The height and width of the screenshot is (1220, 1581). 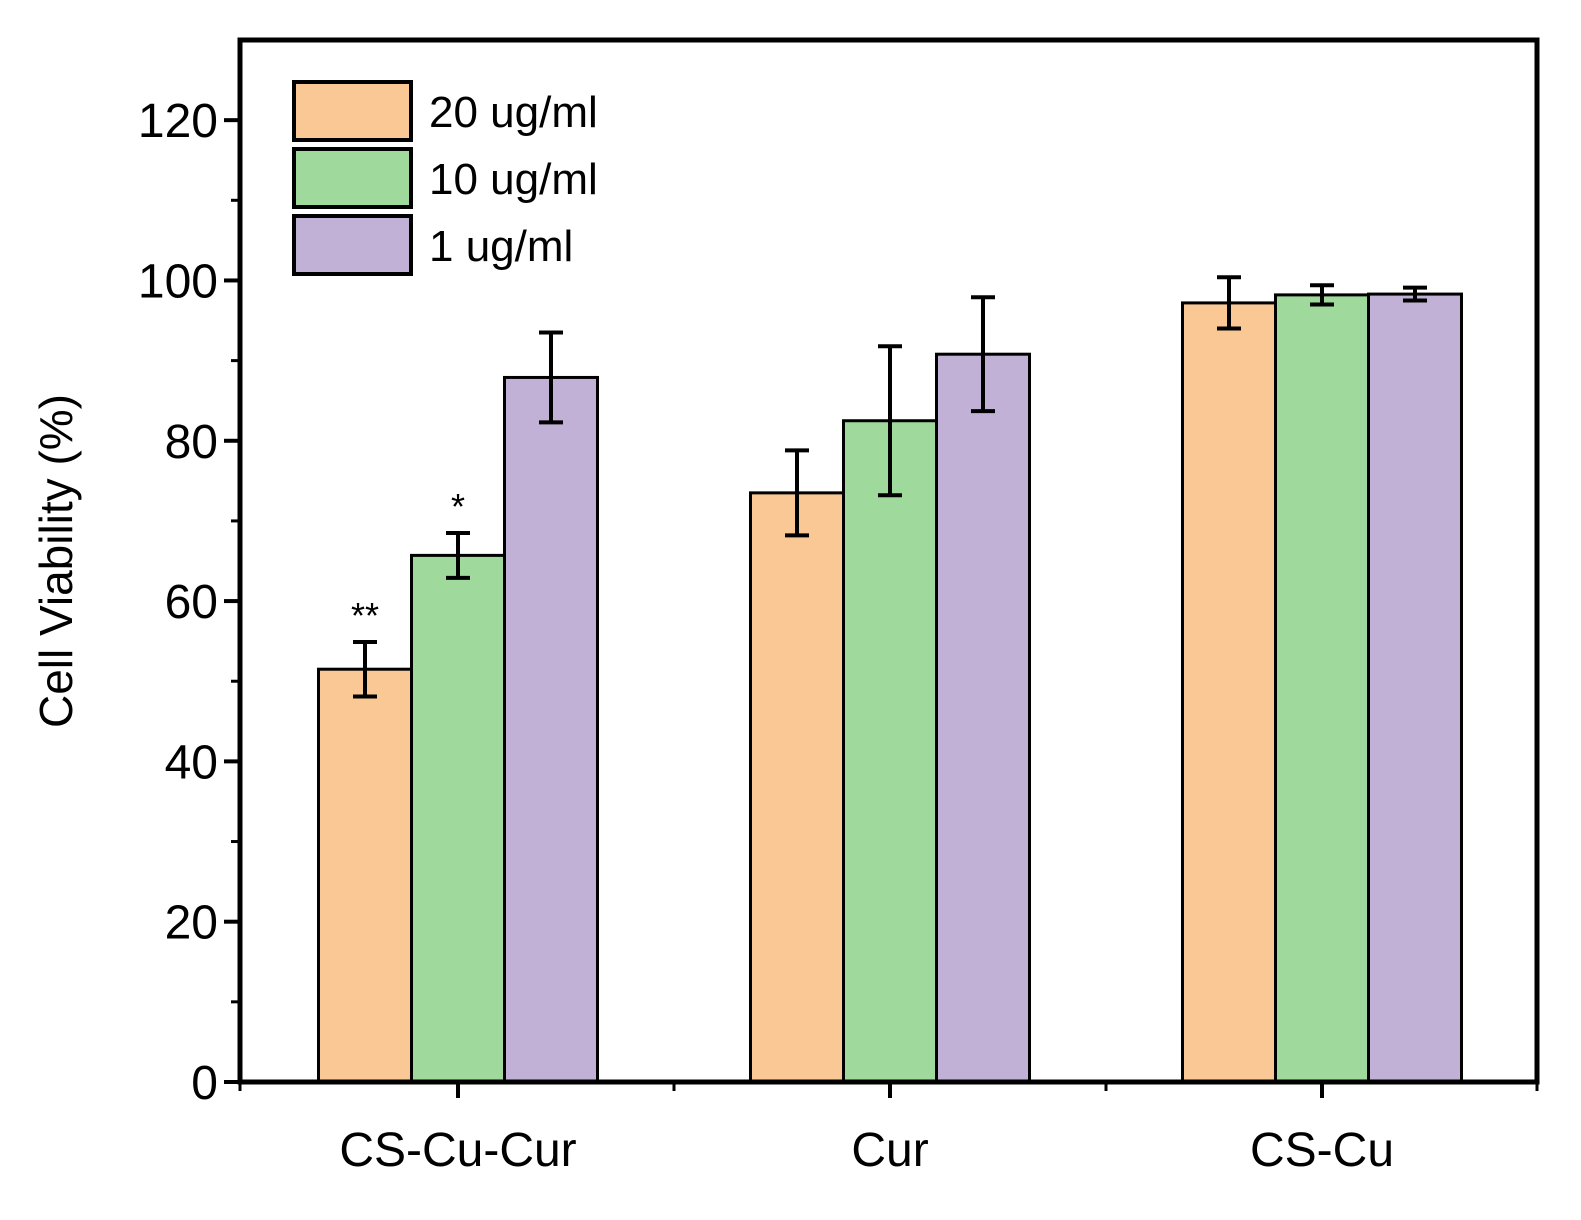 I want to click on annotations-layer: ***, so click(x=408, y=561).